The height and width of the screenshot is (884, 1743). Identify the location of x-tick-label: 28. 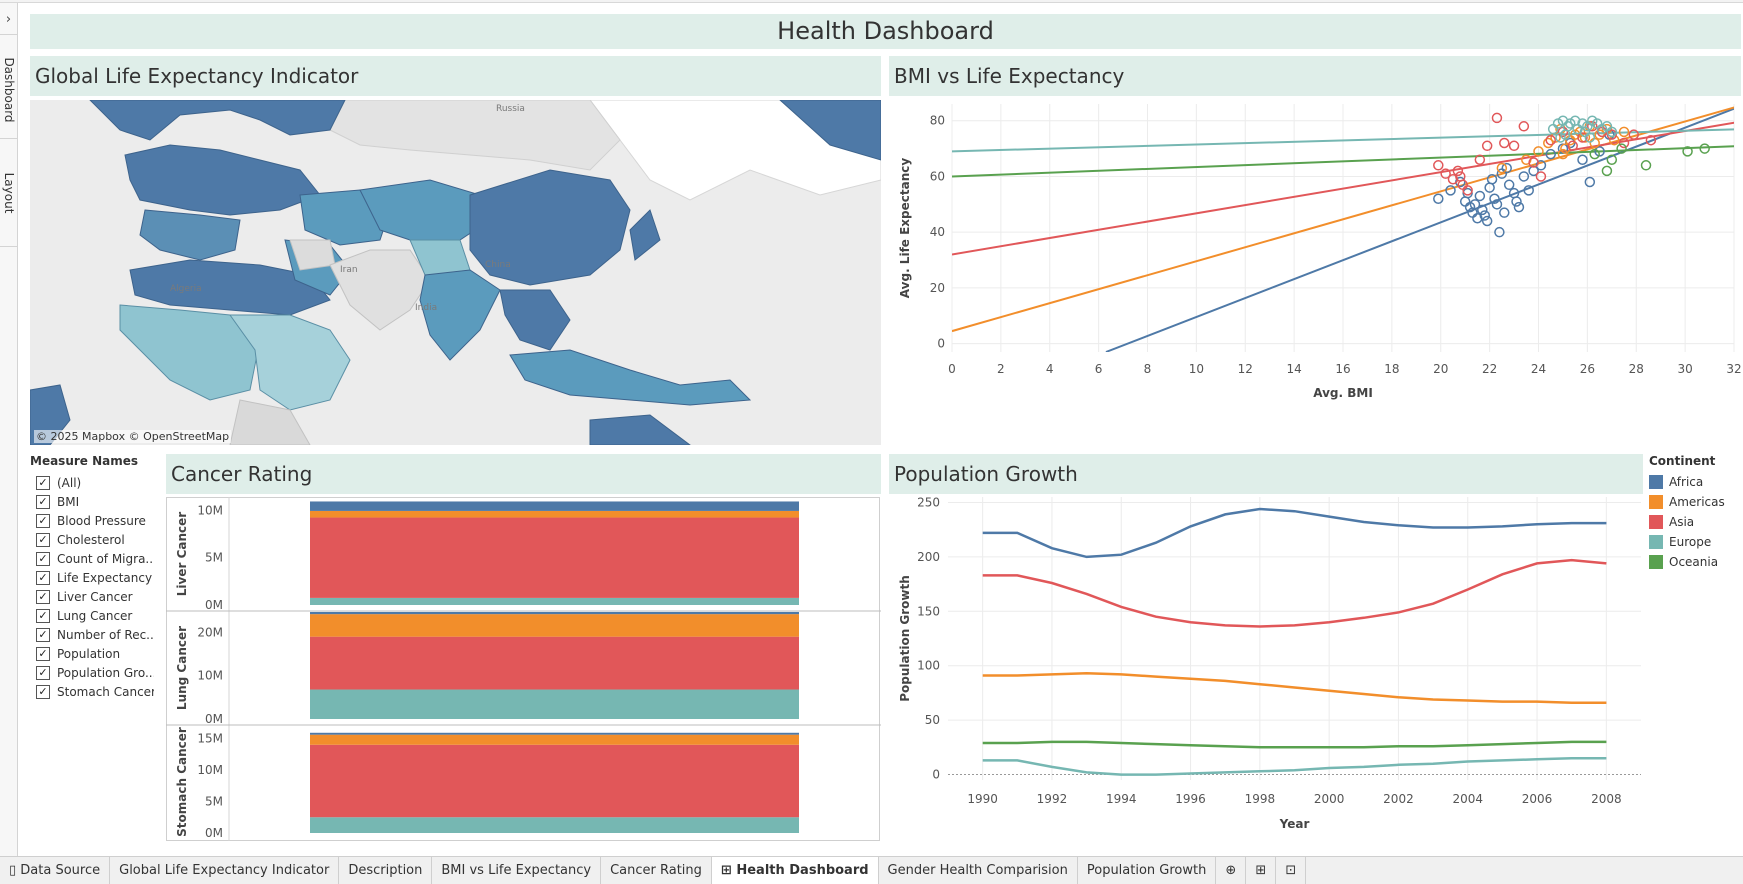
(1636, 369).